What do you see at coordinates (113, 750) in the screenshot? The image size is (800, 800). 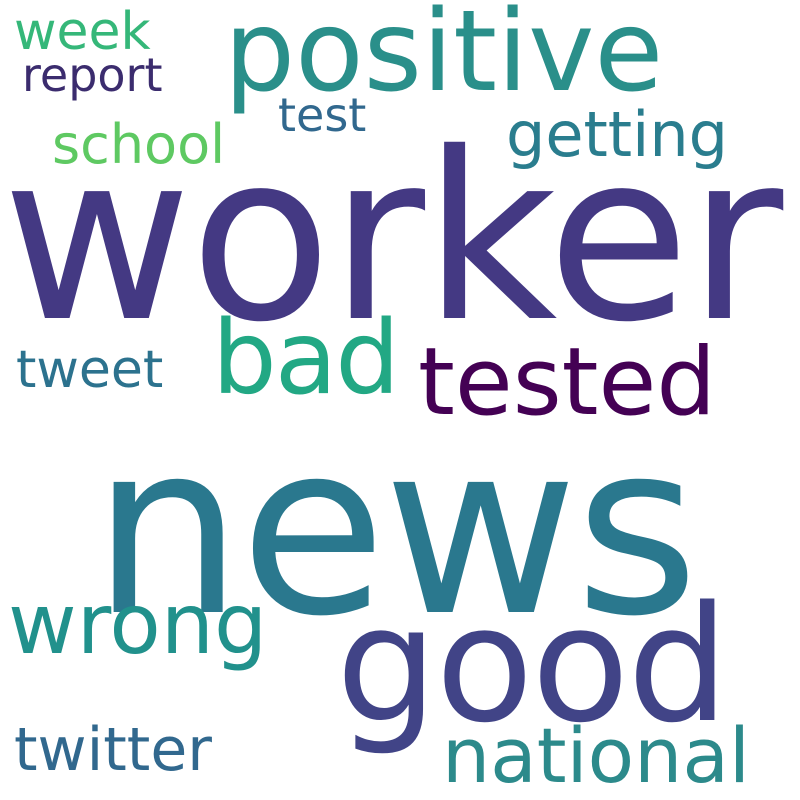 I see `word-twitter: twitter` at bounding box center [113, 750].